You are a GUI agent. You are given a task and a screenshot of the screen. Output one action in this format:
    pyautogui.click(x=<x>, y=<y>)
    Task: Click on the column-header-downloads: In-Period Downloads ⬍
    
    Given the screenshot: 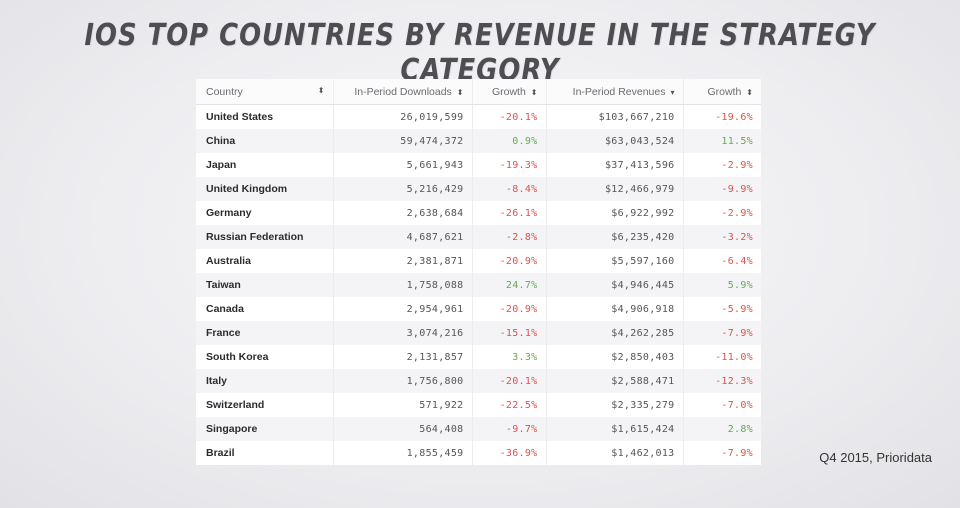 What is the action you would take?
    pyautogui.click(x=403, y=92)
    